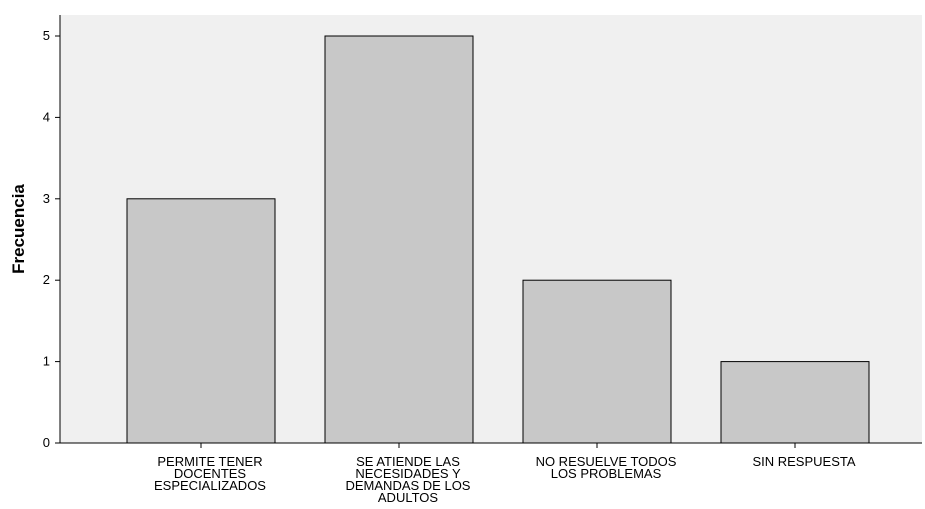 Image resolution: width=925 pixels, height=509 pixels. Describe the element at coordinates (606, 473) in the screenshot. I see `x-category-label-line: LOS PROBLEMAS` at that location.